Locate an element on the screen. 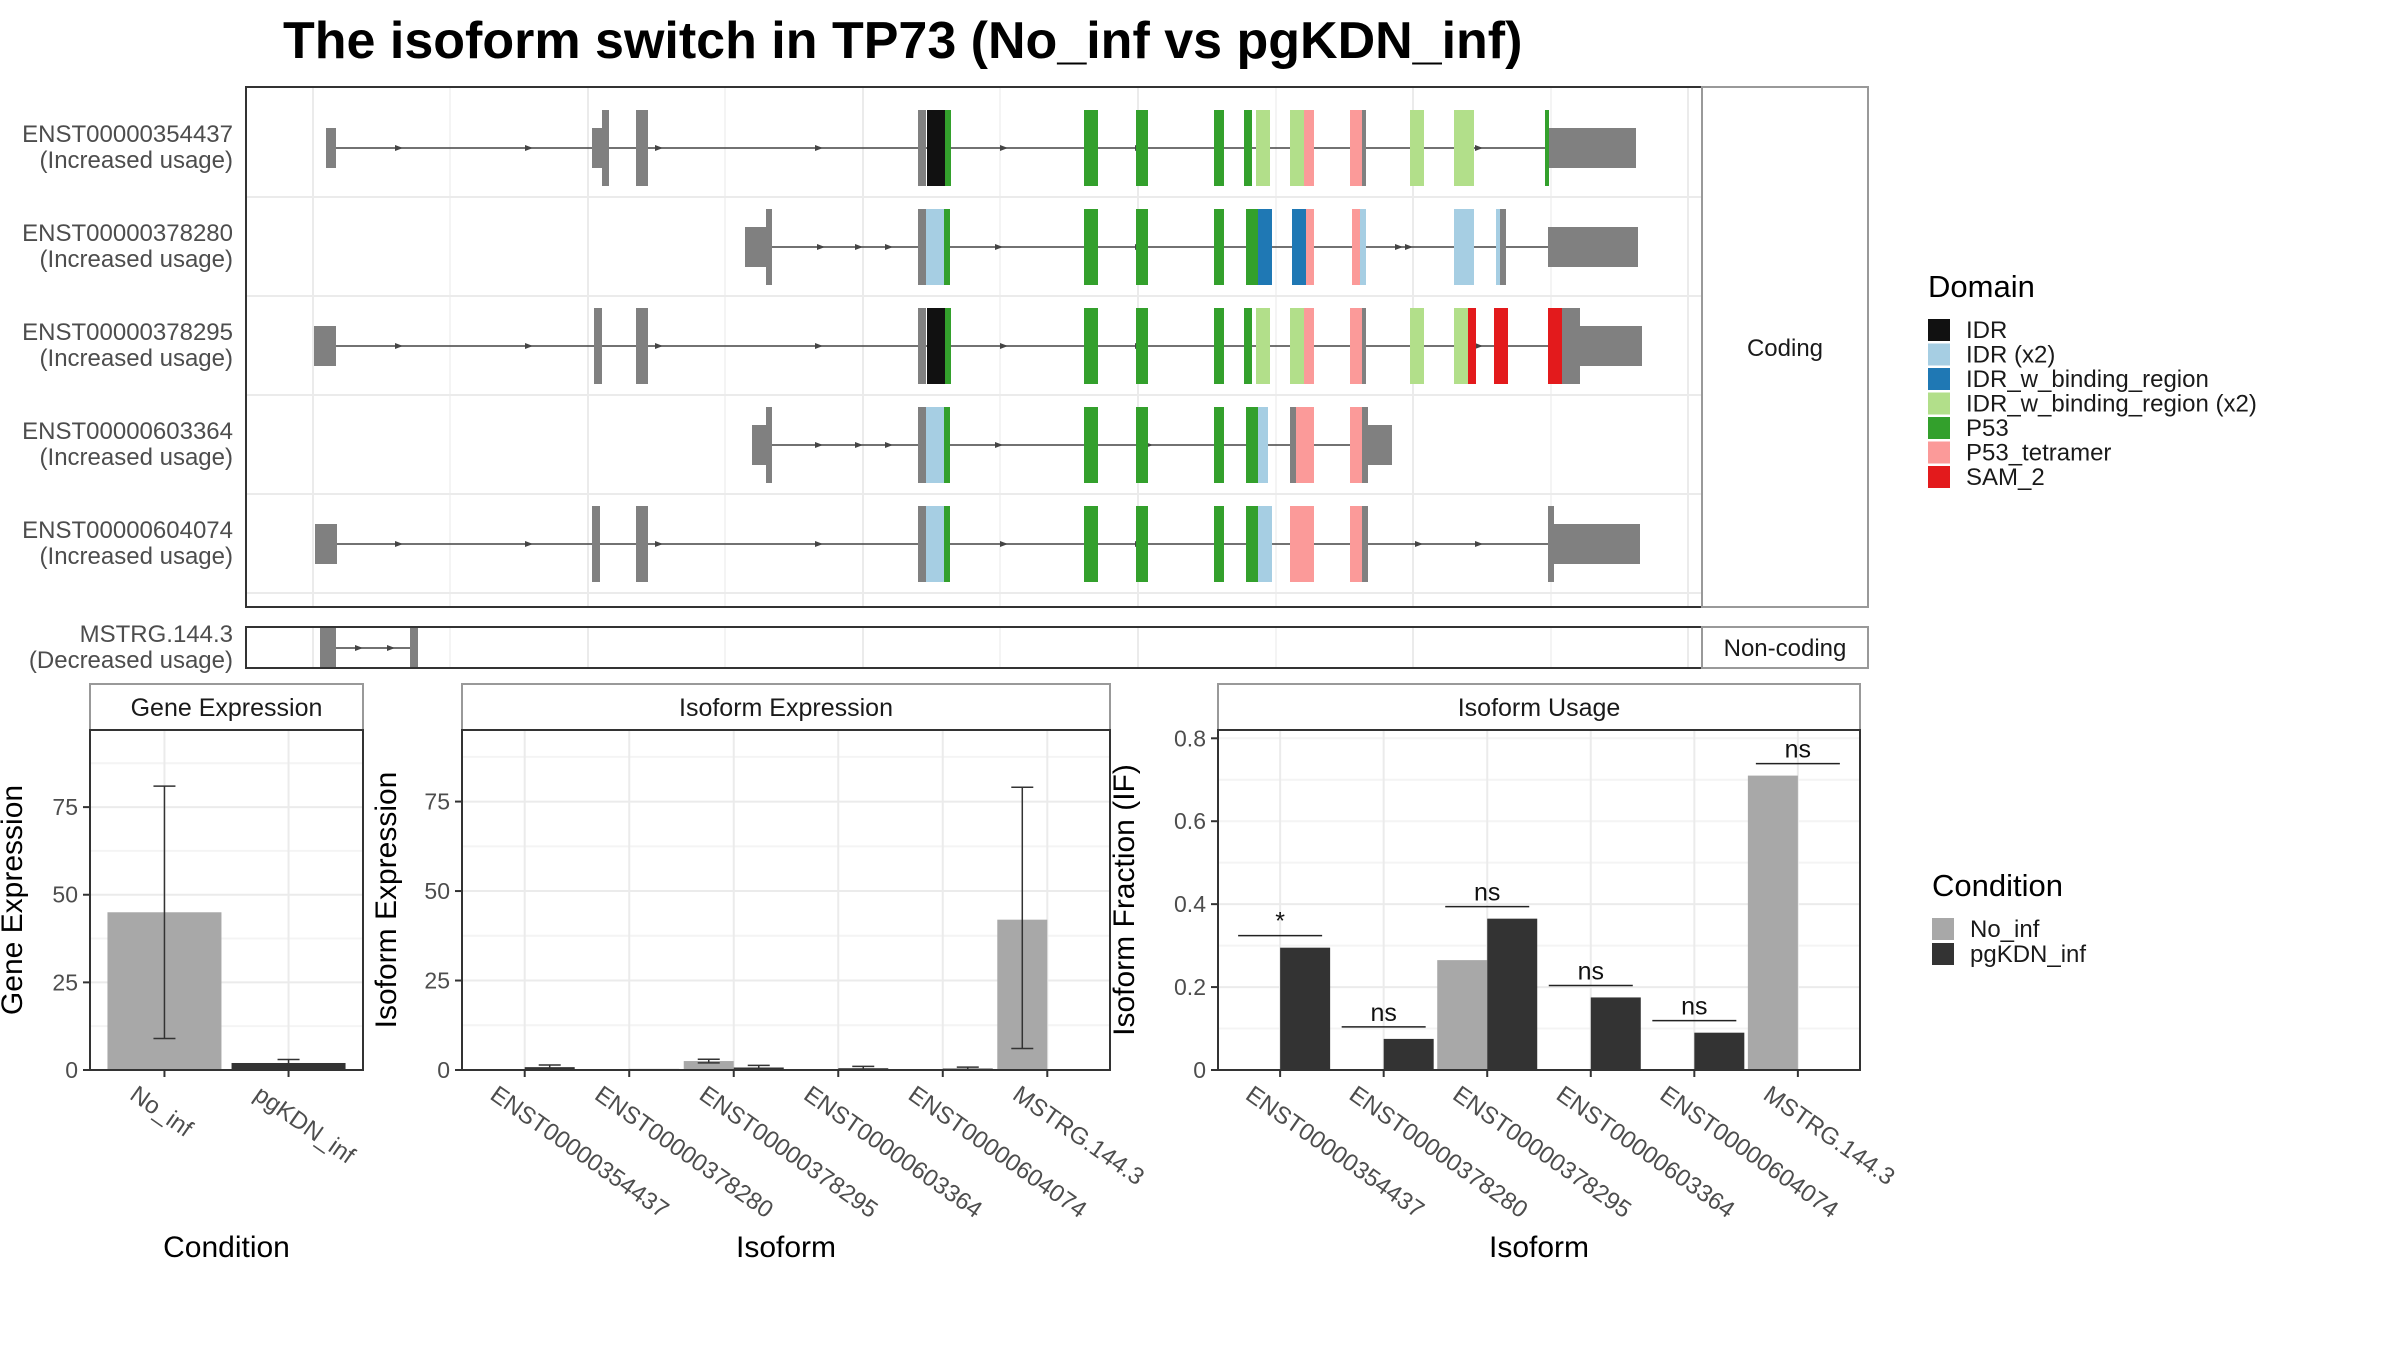  facet-label-noncoding: Non-coding is located at coordinates (1785, 648).